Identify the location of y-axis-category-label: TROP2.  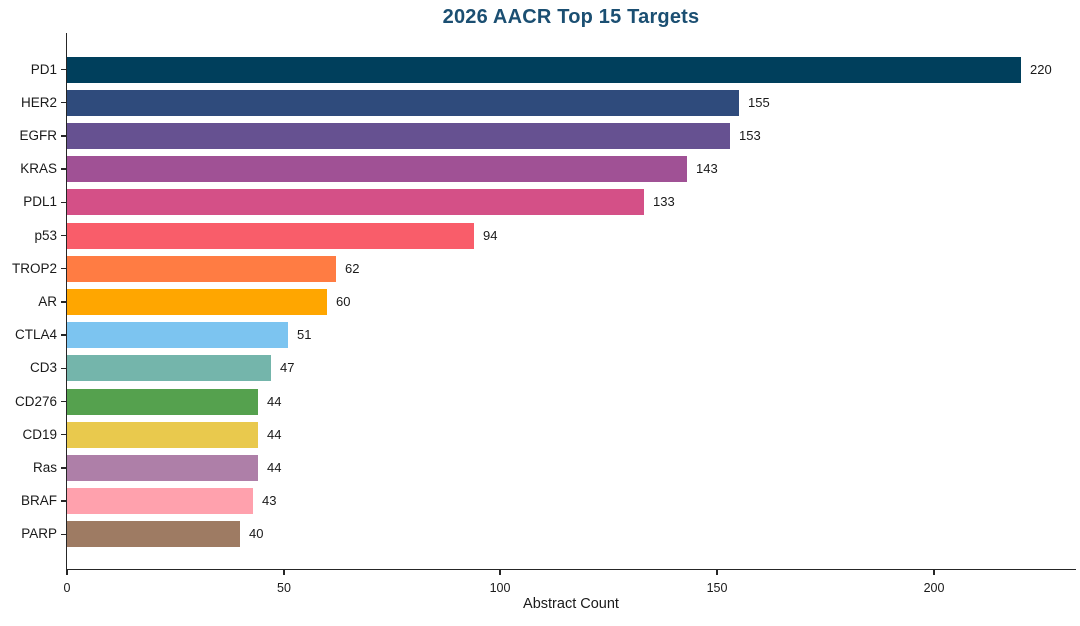
(34, 268).